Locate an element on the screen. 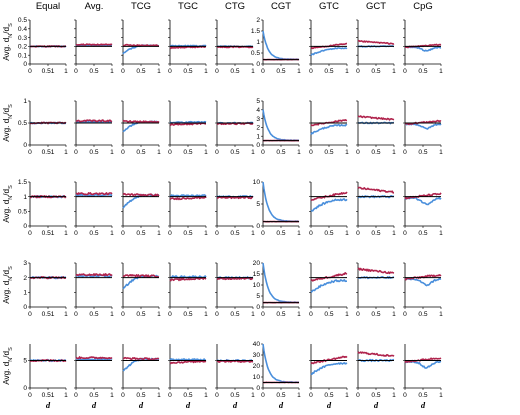  panel-r1-equal: 0 0.10.2 0.3 0.4 0.5 0 0.51 1 is located at coordinates (43, 46).